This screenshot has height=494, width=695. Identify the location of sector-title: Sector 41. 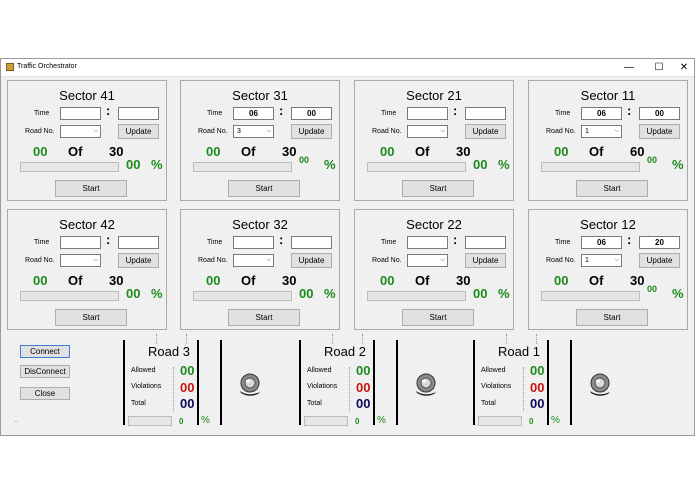
(87, 95).